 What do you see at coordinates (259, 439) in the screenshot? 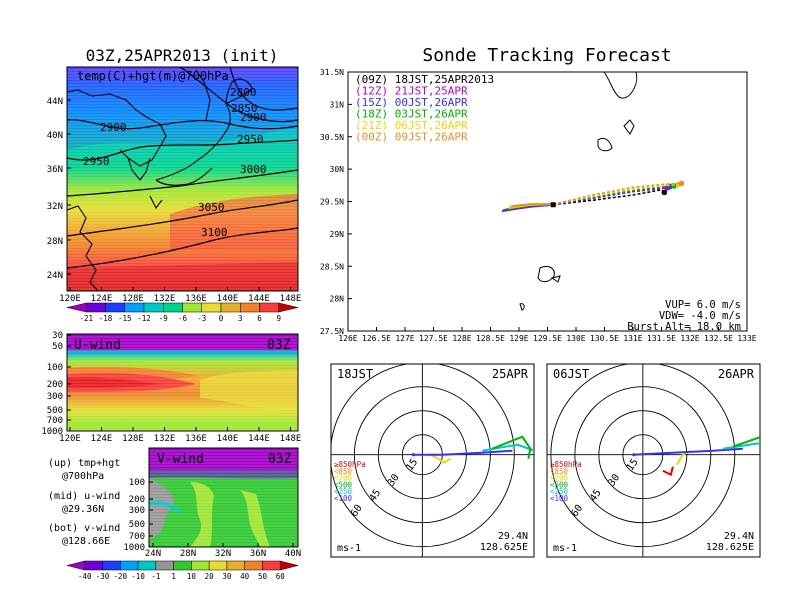
I see `u-lon-label: 144E` at bounding box center [259, 439].